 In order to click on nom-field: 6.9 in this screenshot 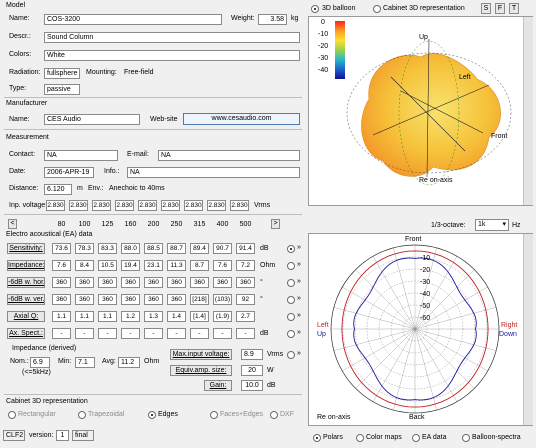, I will do `click(40, 362)`.